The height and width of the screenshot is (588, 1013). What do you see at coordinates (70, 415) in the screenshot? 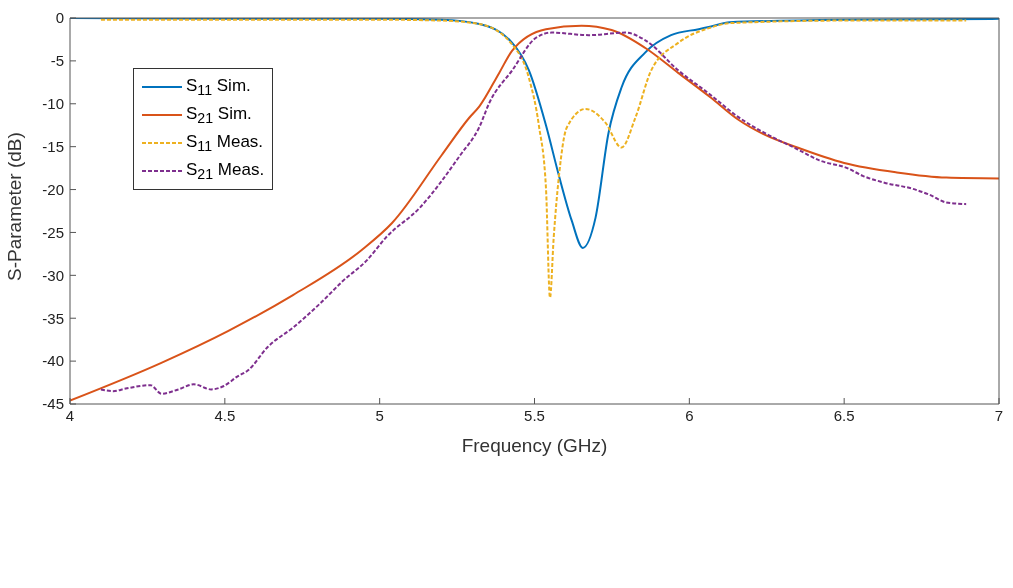
I see `x-tick-label: 4` at bounding box center [70, 415].